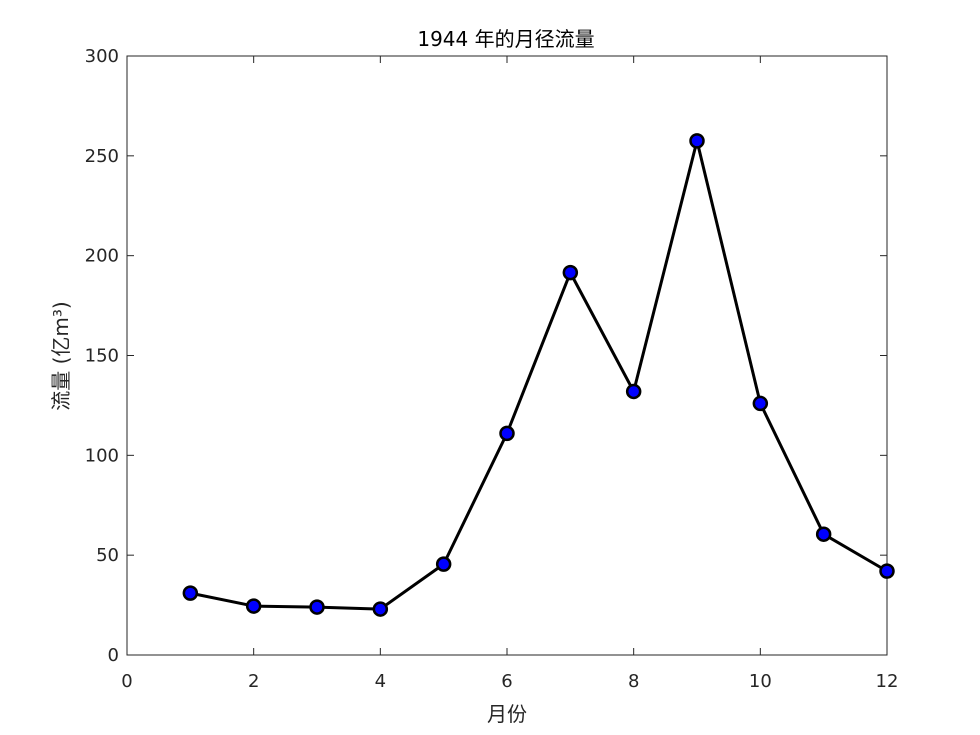 The width and height of the screenshot is (980, 735). Describe the element at coordinates (113, 655) in the screenshot. I see `y-tick-label: 0` at that location.